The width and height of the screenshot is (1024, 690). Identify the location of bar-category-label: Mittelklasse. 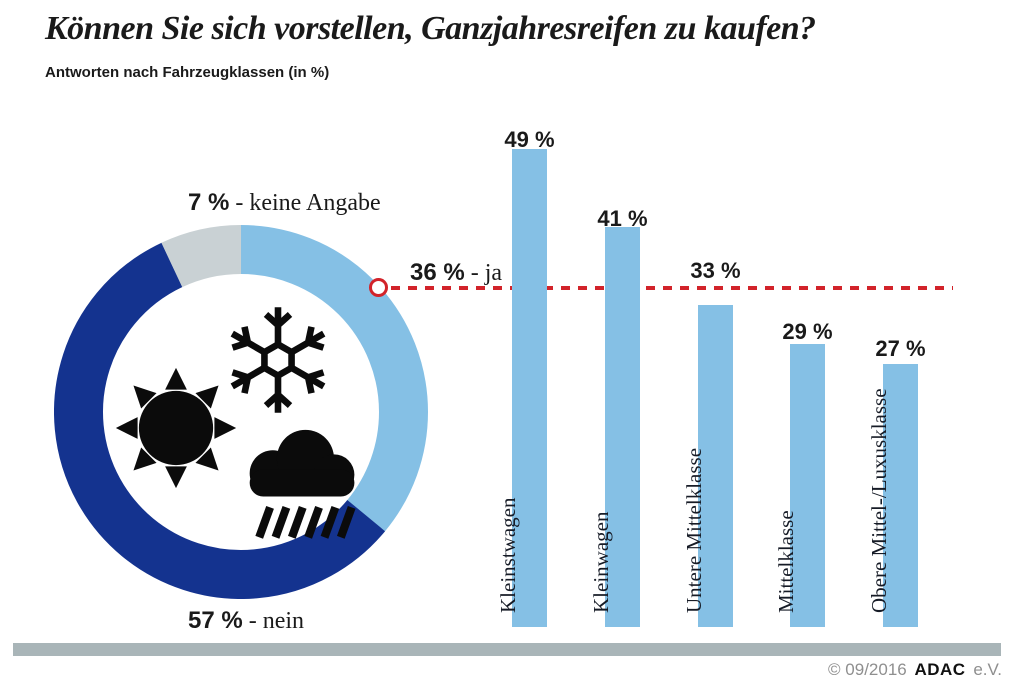
(785, 561).